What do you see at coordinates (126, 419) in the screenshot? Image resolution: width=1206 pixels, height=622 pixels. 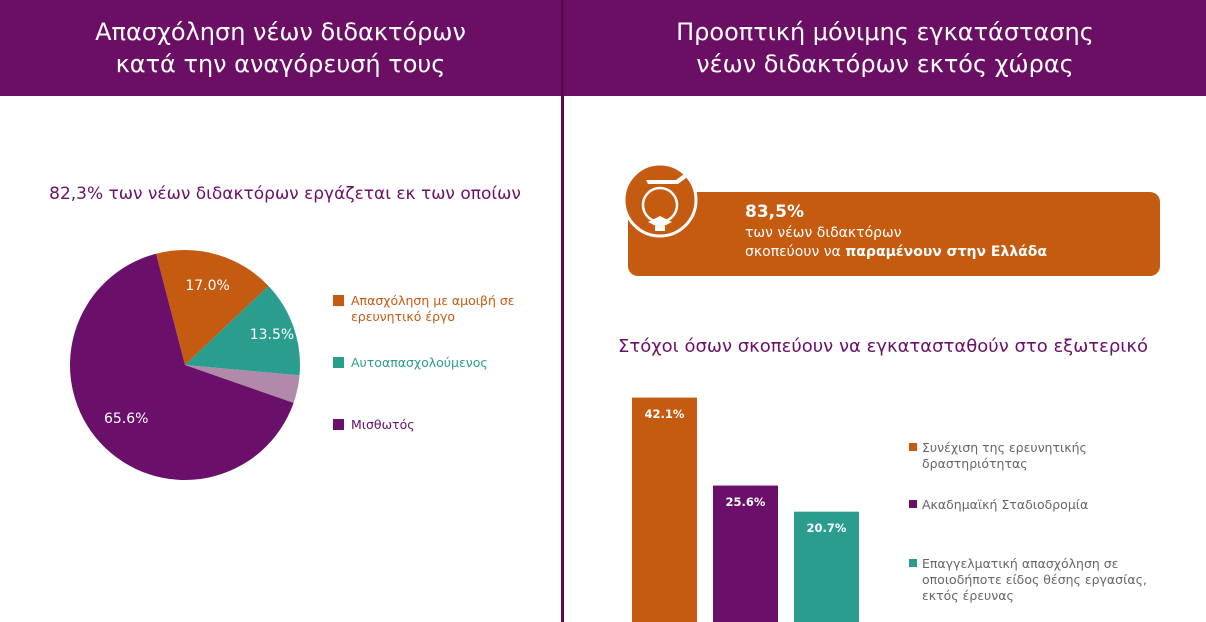 I see `data-label: 65.6%` at bounding box center [126, 419].